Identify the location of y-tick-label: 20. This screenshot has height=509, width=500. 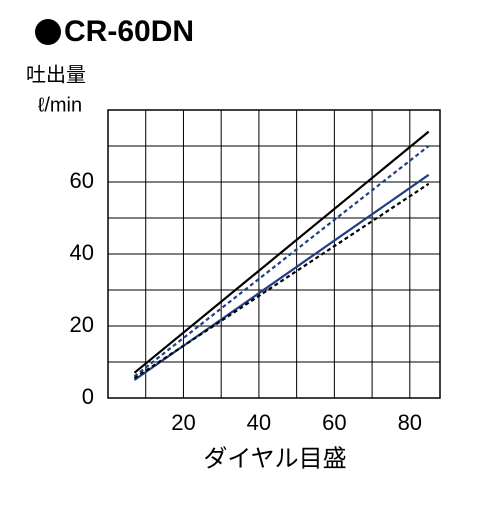
(82, 324).